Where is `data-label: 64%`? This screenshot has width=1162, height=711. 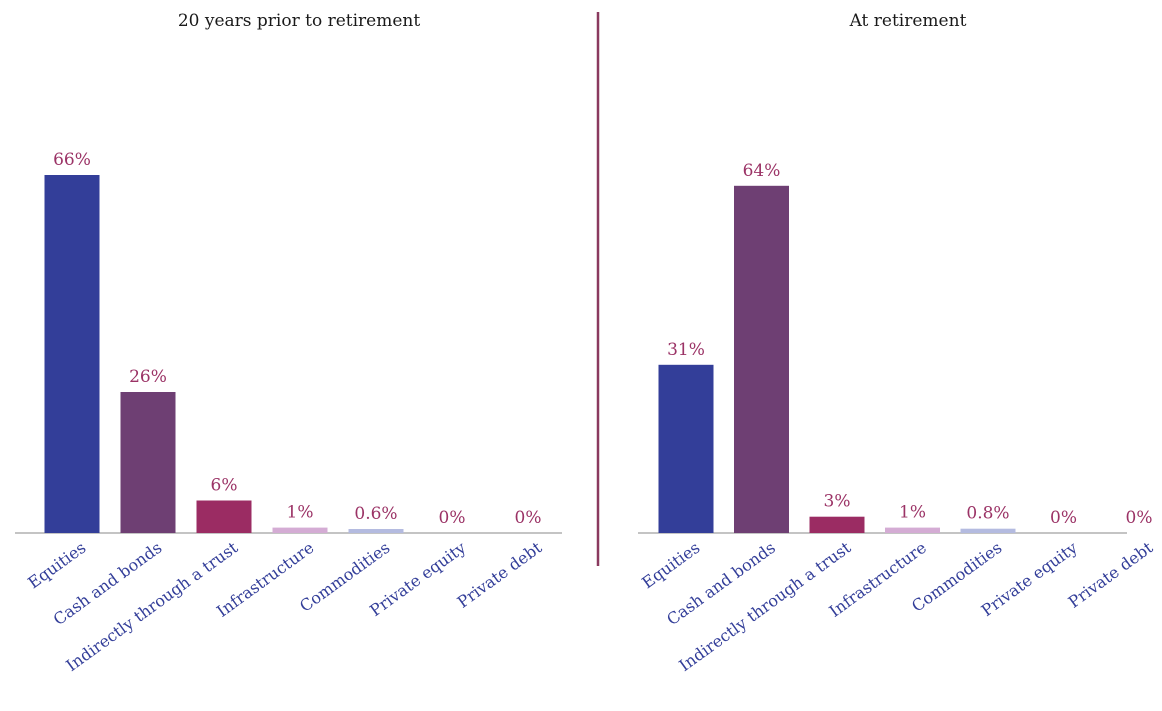 data-label: 64% is located at coordinates (762, 171).